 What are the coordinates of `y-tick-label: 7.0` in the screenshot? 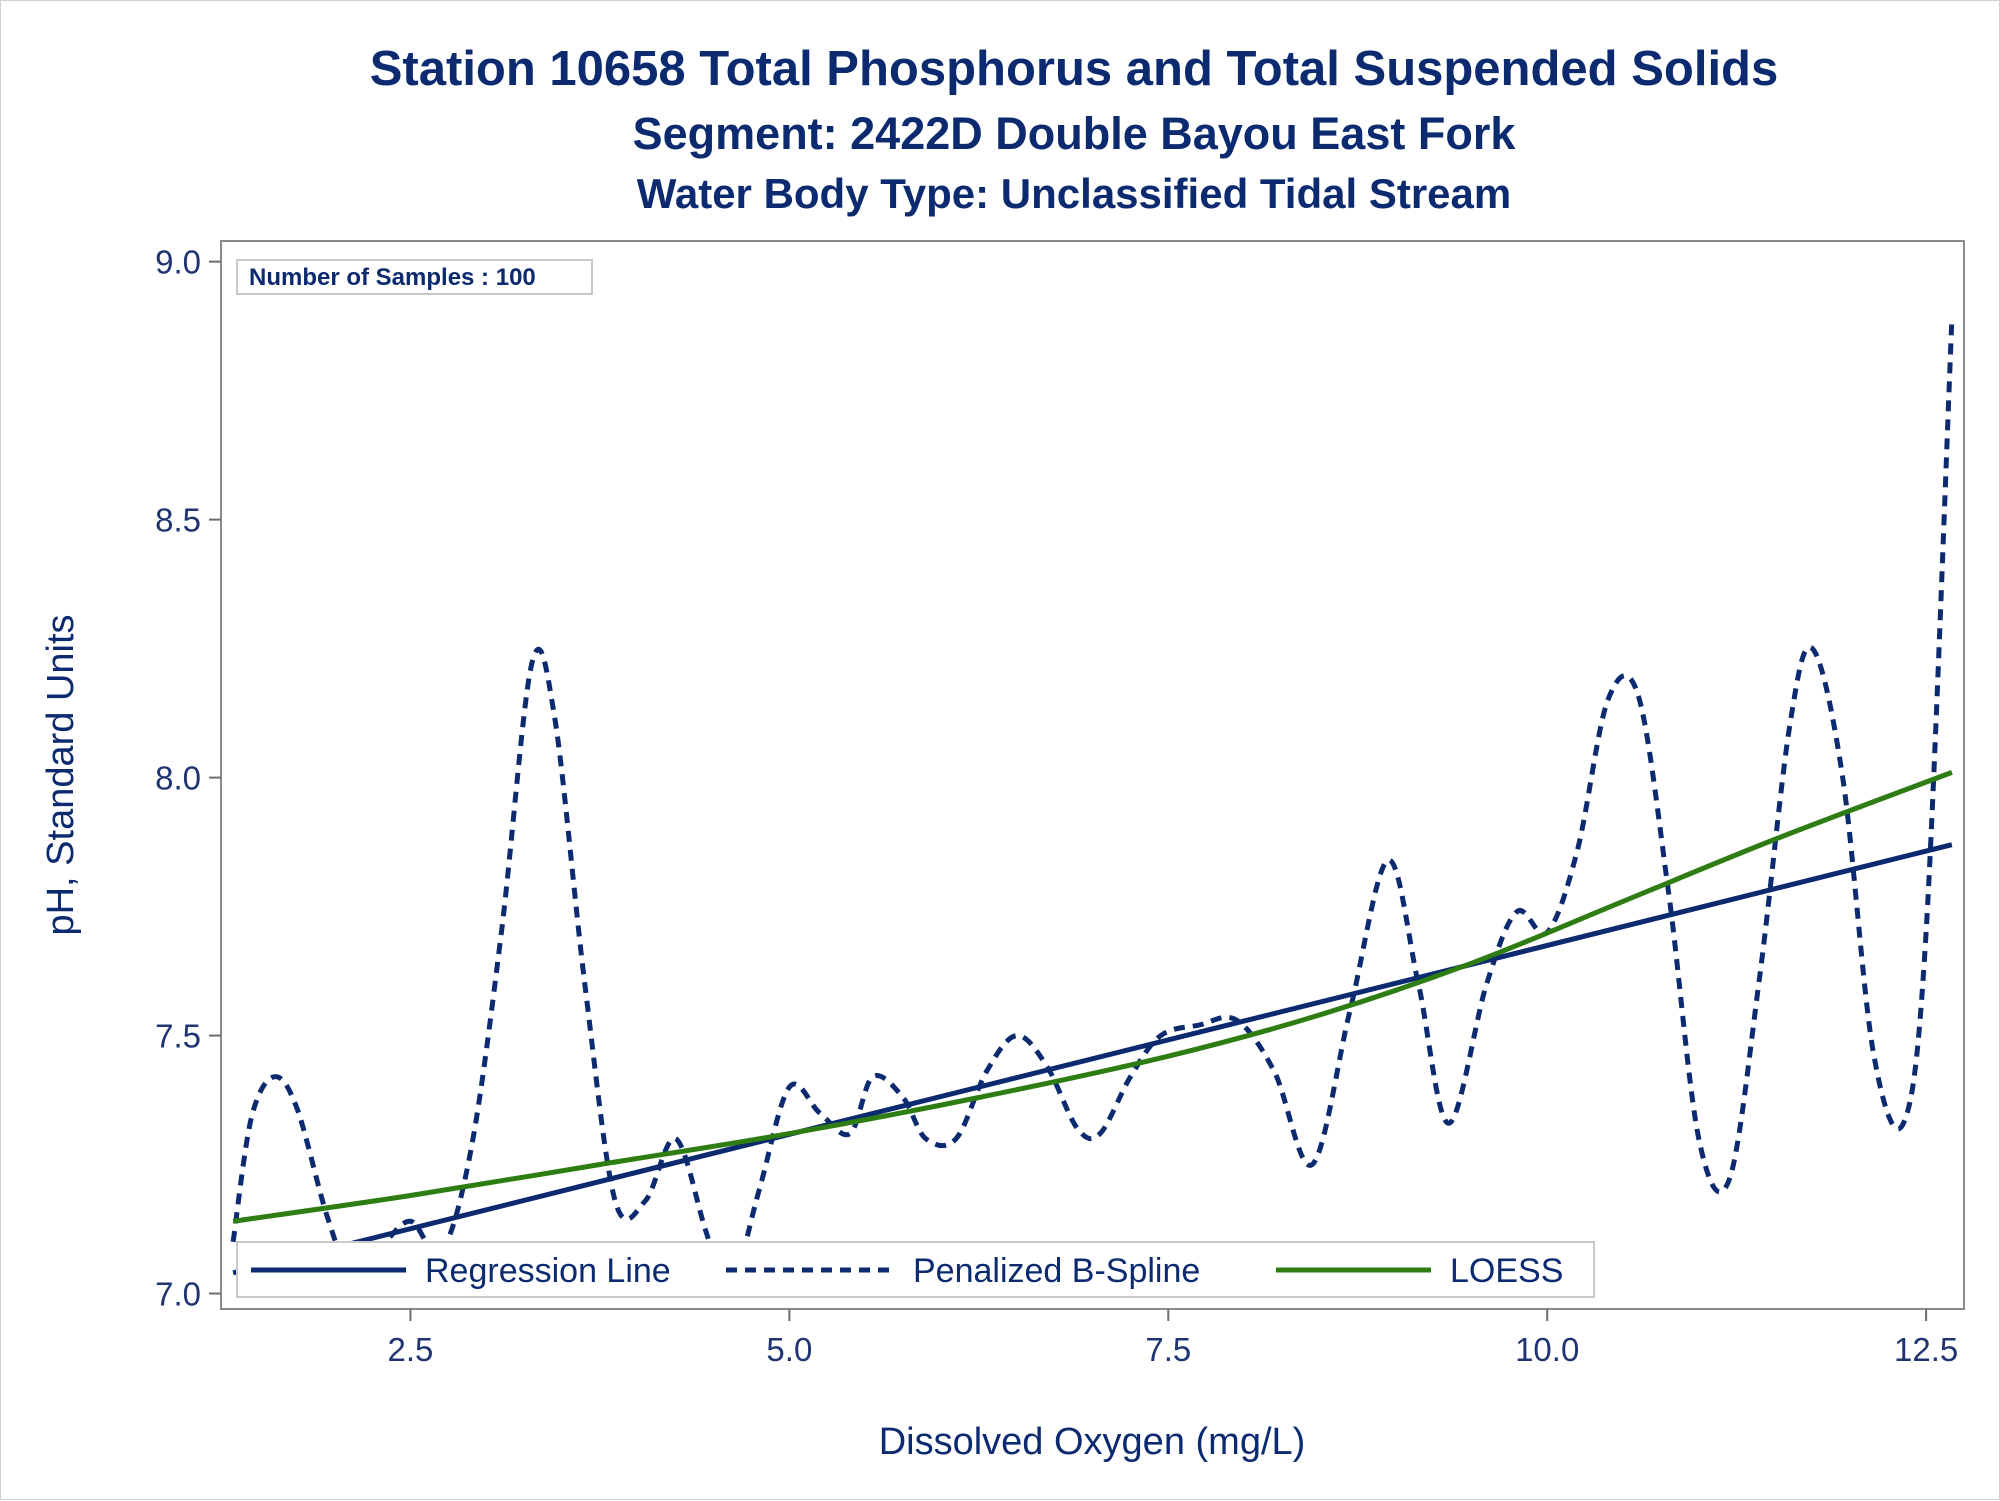 It's located at (178, 1294).